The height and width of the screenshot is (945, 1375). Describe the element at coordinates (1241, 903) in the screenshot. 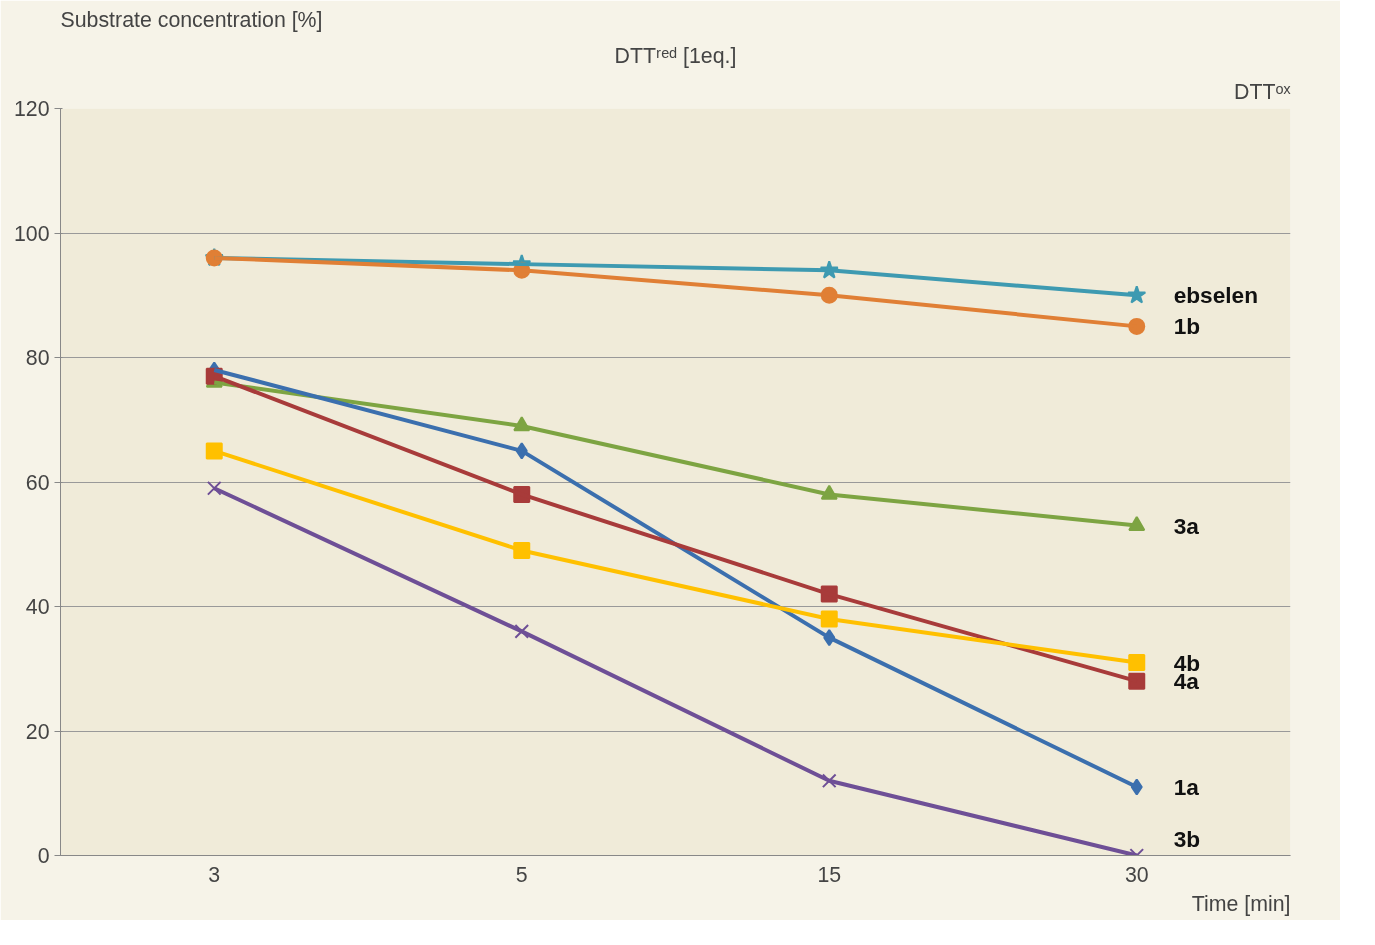

I see `x-axis-title: Time [min]` at that location.